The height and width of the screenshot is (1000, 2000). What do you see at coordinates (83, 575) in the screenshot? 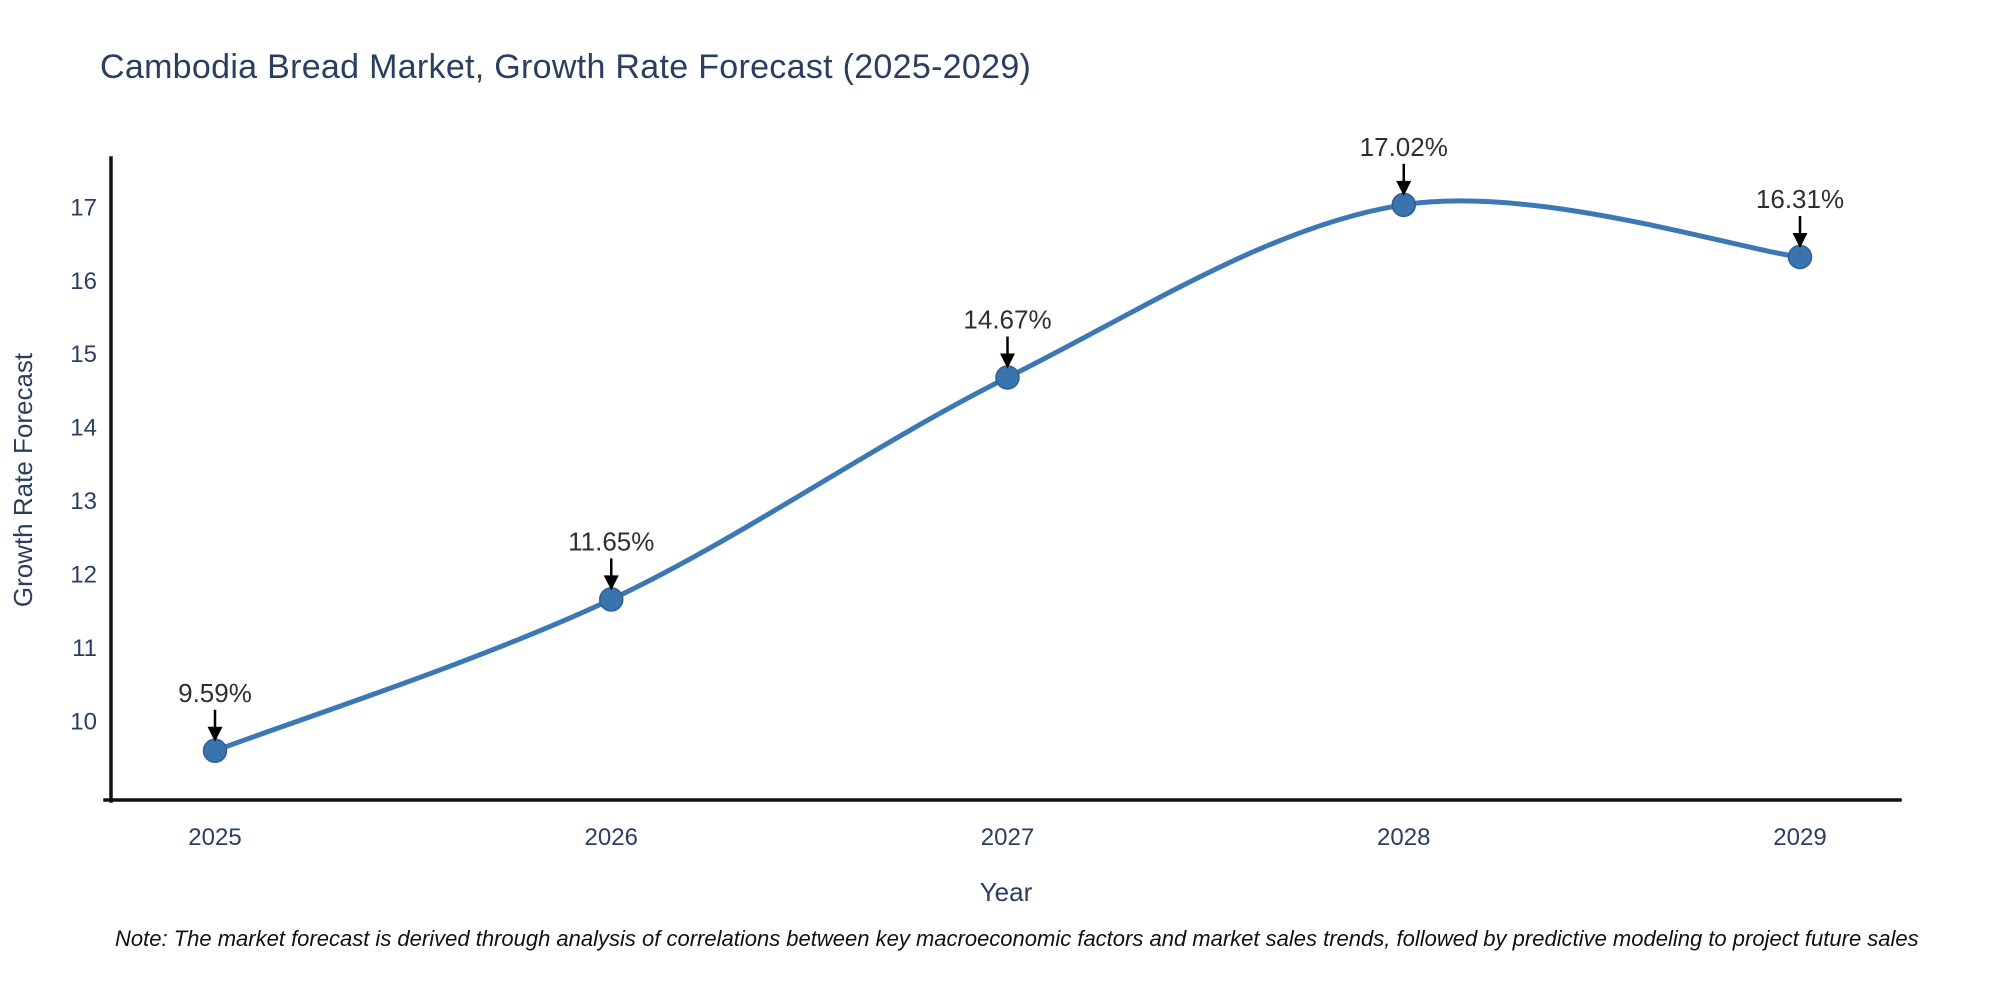
I see `y-tick-label: 12` at bounding box center [83, 575].